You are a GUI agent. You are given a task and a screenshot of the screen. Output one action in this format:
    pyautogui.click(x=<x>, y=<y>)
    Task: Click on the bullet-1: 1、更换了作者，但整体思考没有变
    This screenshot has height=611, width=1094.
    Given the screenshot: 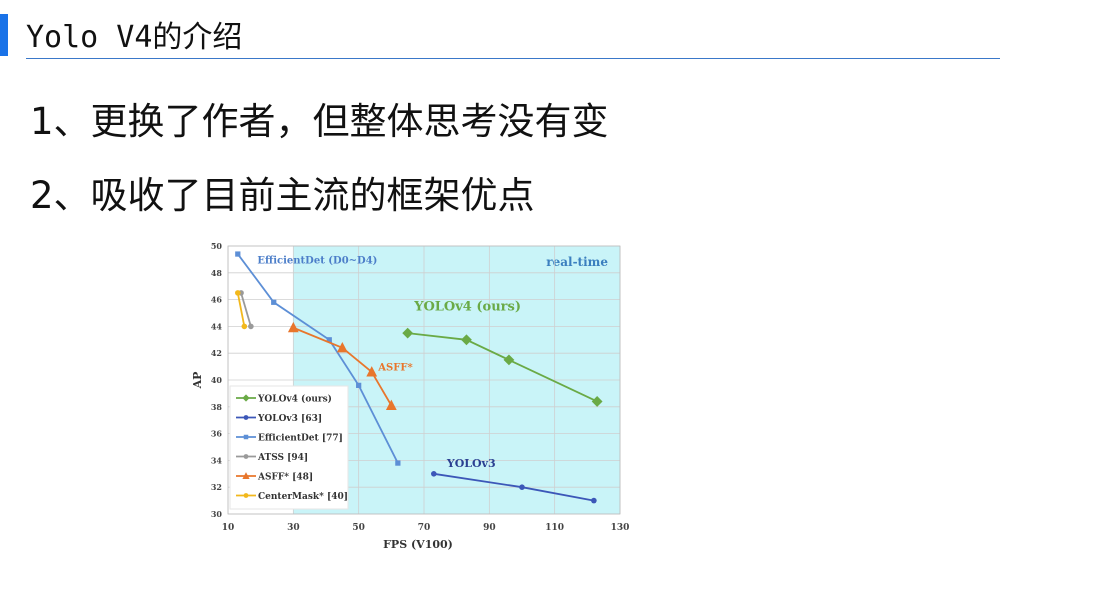 What is the action you would take?
    pyautogui.click(x=319, y=121)
    